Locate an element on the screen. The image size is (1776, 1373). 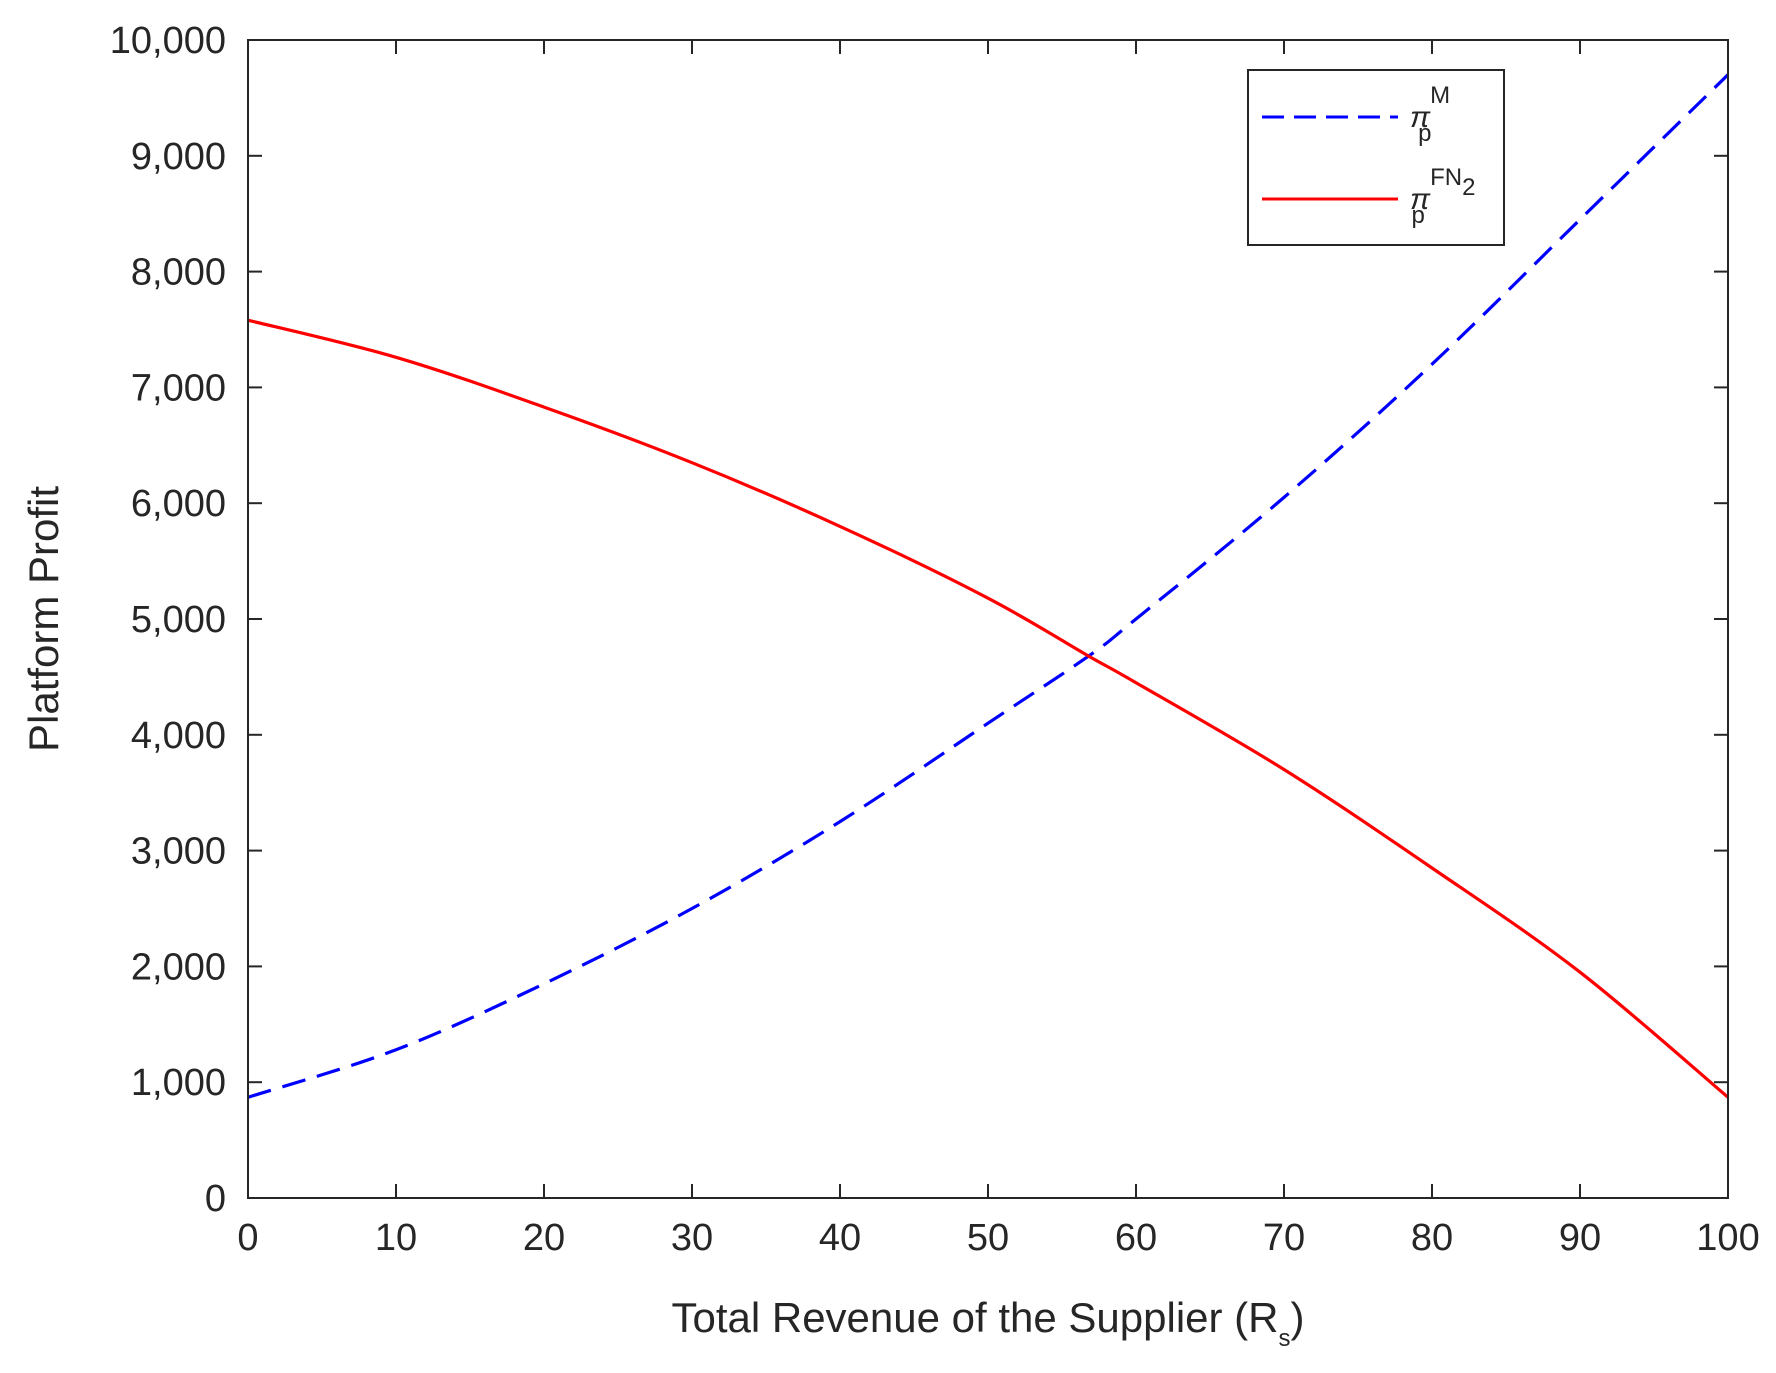
y-axis-title: Platform Profit is located at coordinates (43, 619).